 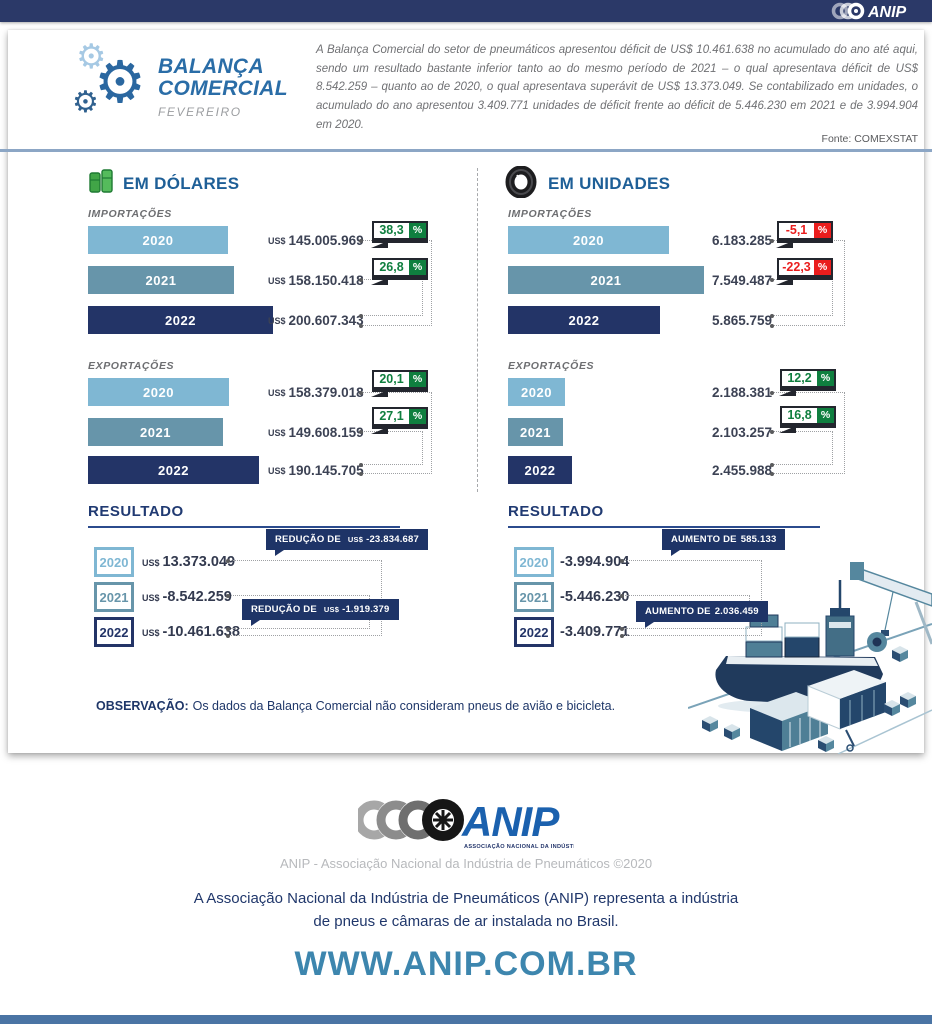 I want to click on amount-label: 2.188.381, so click(x=742, y=392).